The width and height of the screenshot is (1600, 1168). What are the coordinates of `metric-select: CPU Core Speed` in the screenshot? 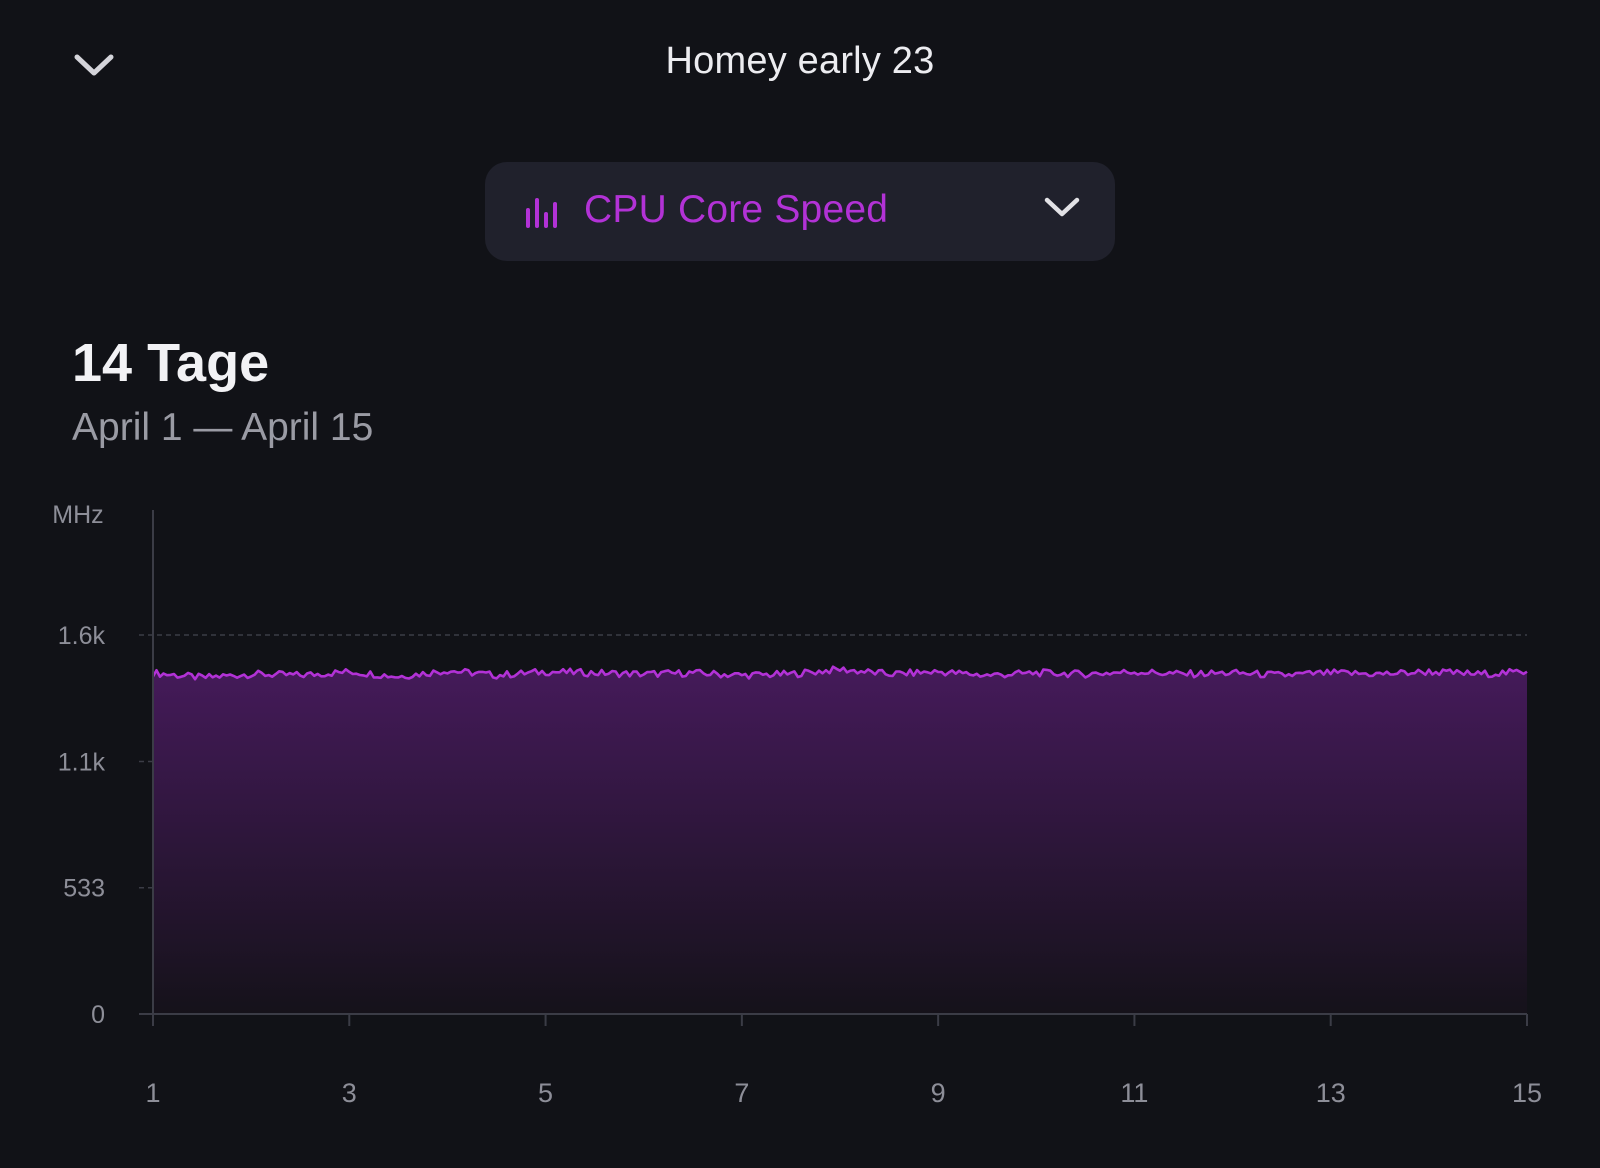 It's located at (800, 211).